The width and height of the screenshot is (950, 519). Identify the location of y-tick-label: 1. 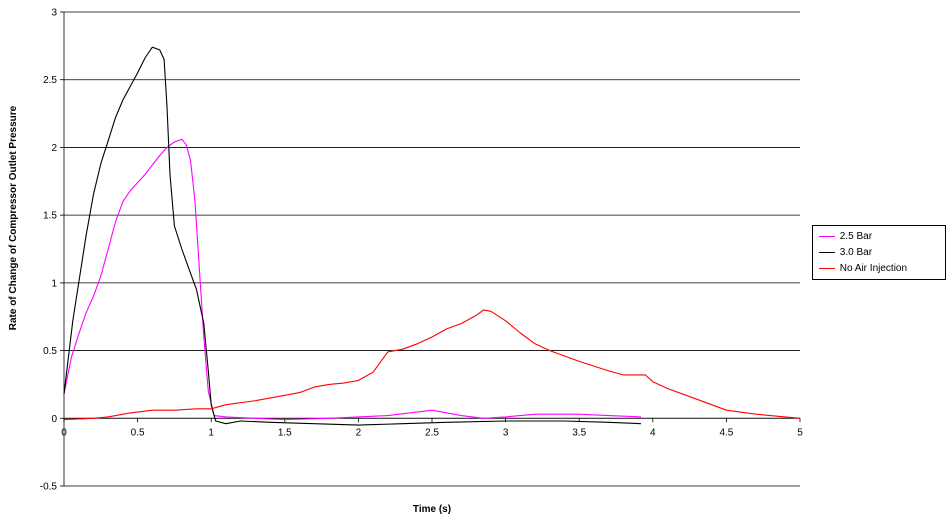
(54, 283).